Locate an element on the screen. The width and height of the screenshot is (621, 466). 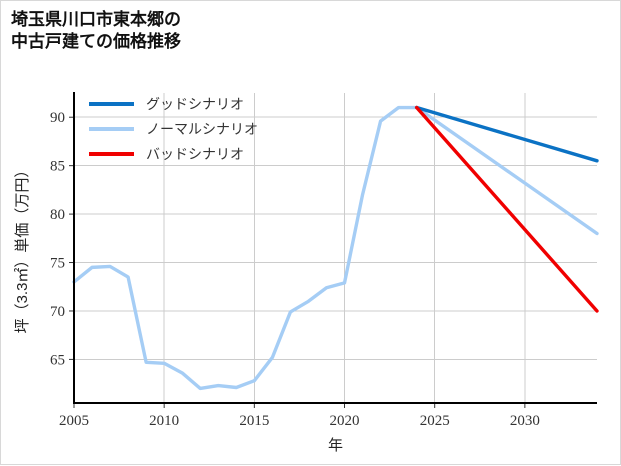
x-axis-tick-label: 2020 is located at coordinates (345, 421).